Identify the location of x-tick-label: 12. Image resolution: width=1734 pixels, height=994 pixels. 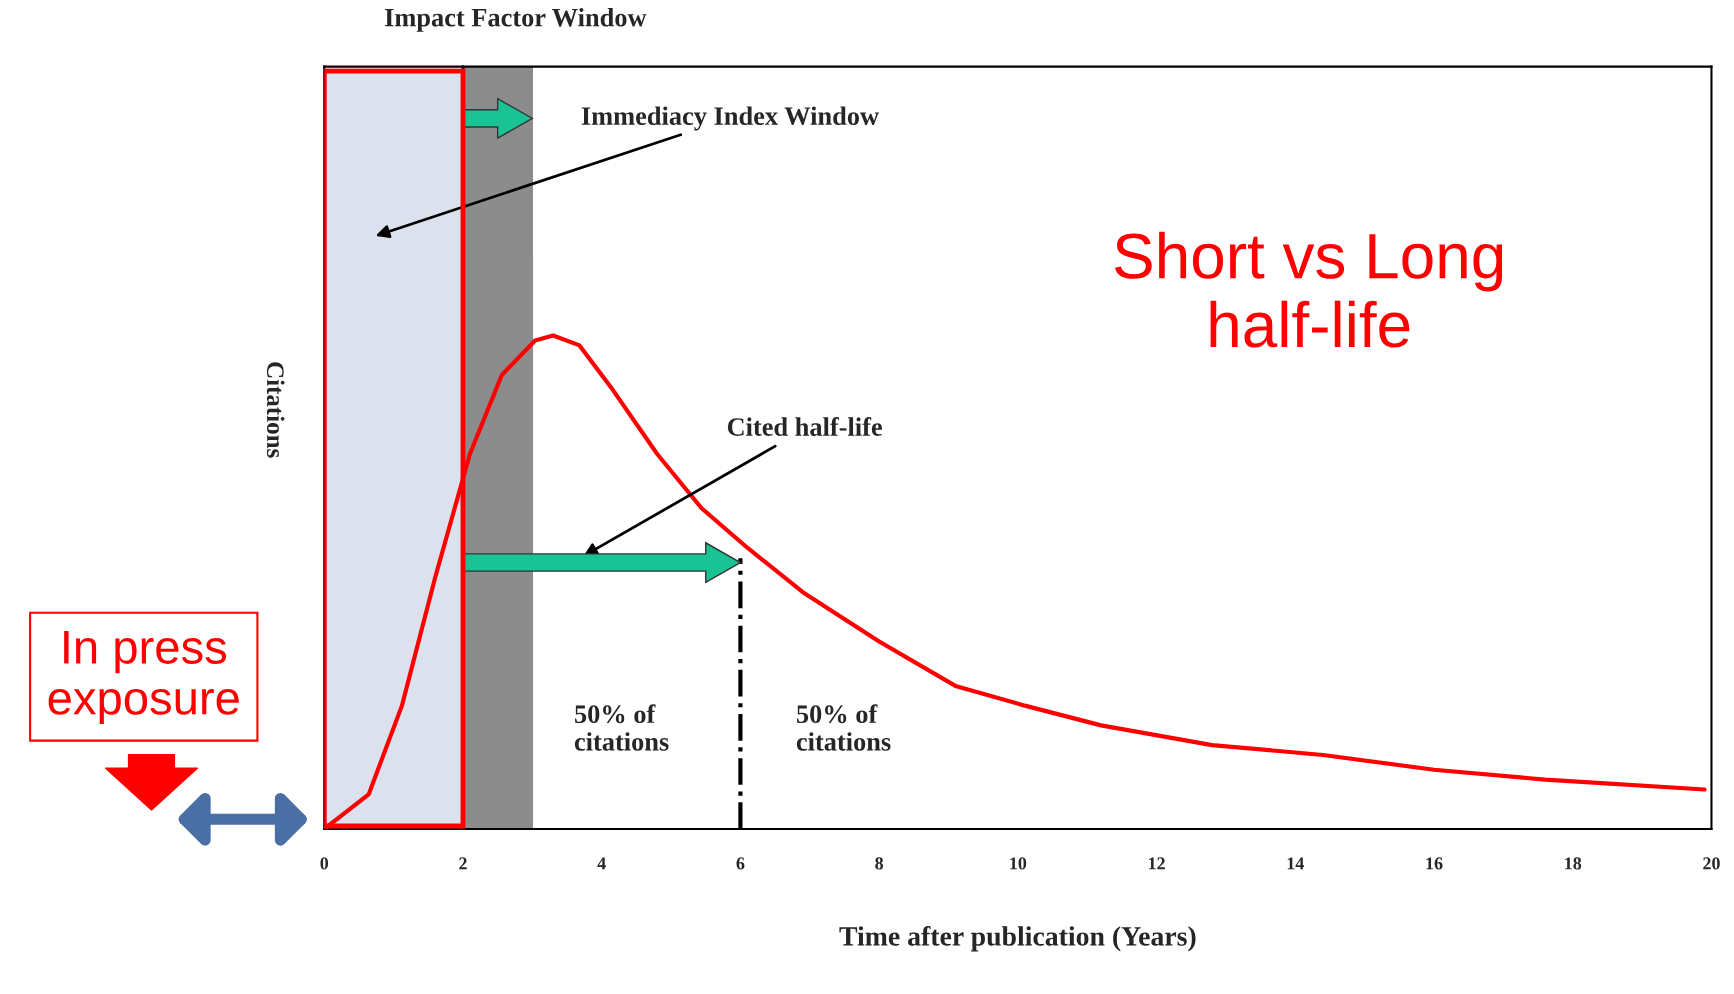
(1157, 863).